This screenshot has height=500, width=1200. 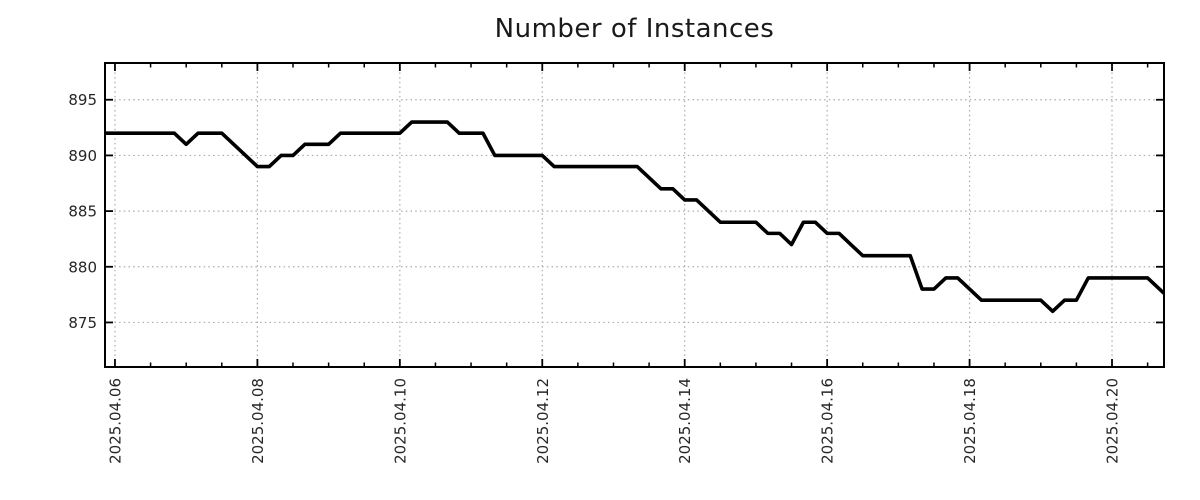 What do you see at coordinates (400, 421) in the screenshot?
I see `x-tick-label: 2025.04.10` at bounding box center [400, 421].